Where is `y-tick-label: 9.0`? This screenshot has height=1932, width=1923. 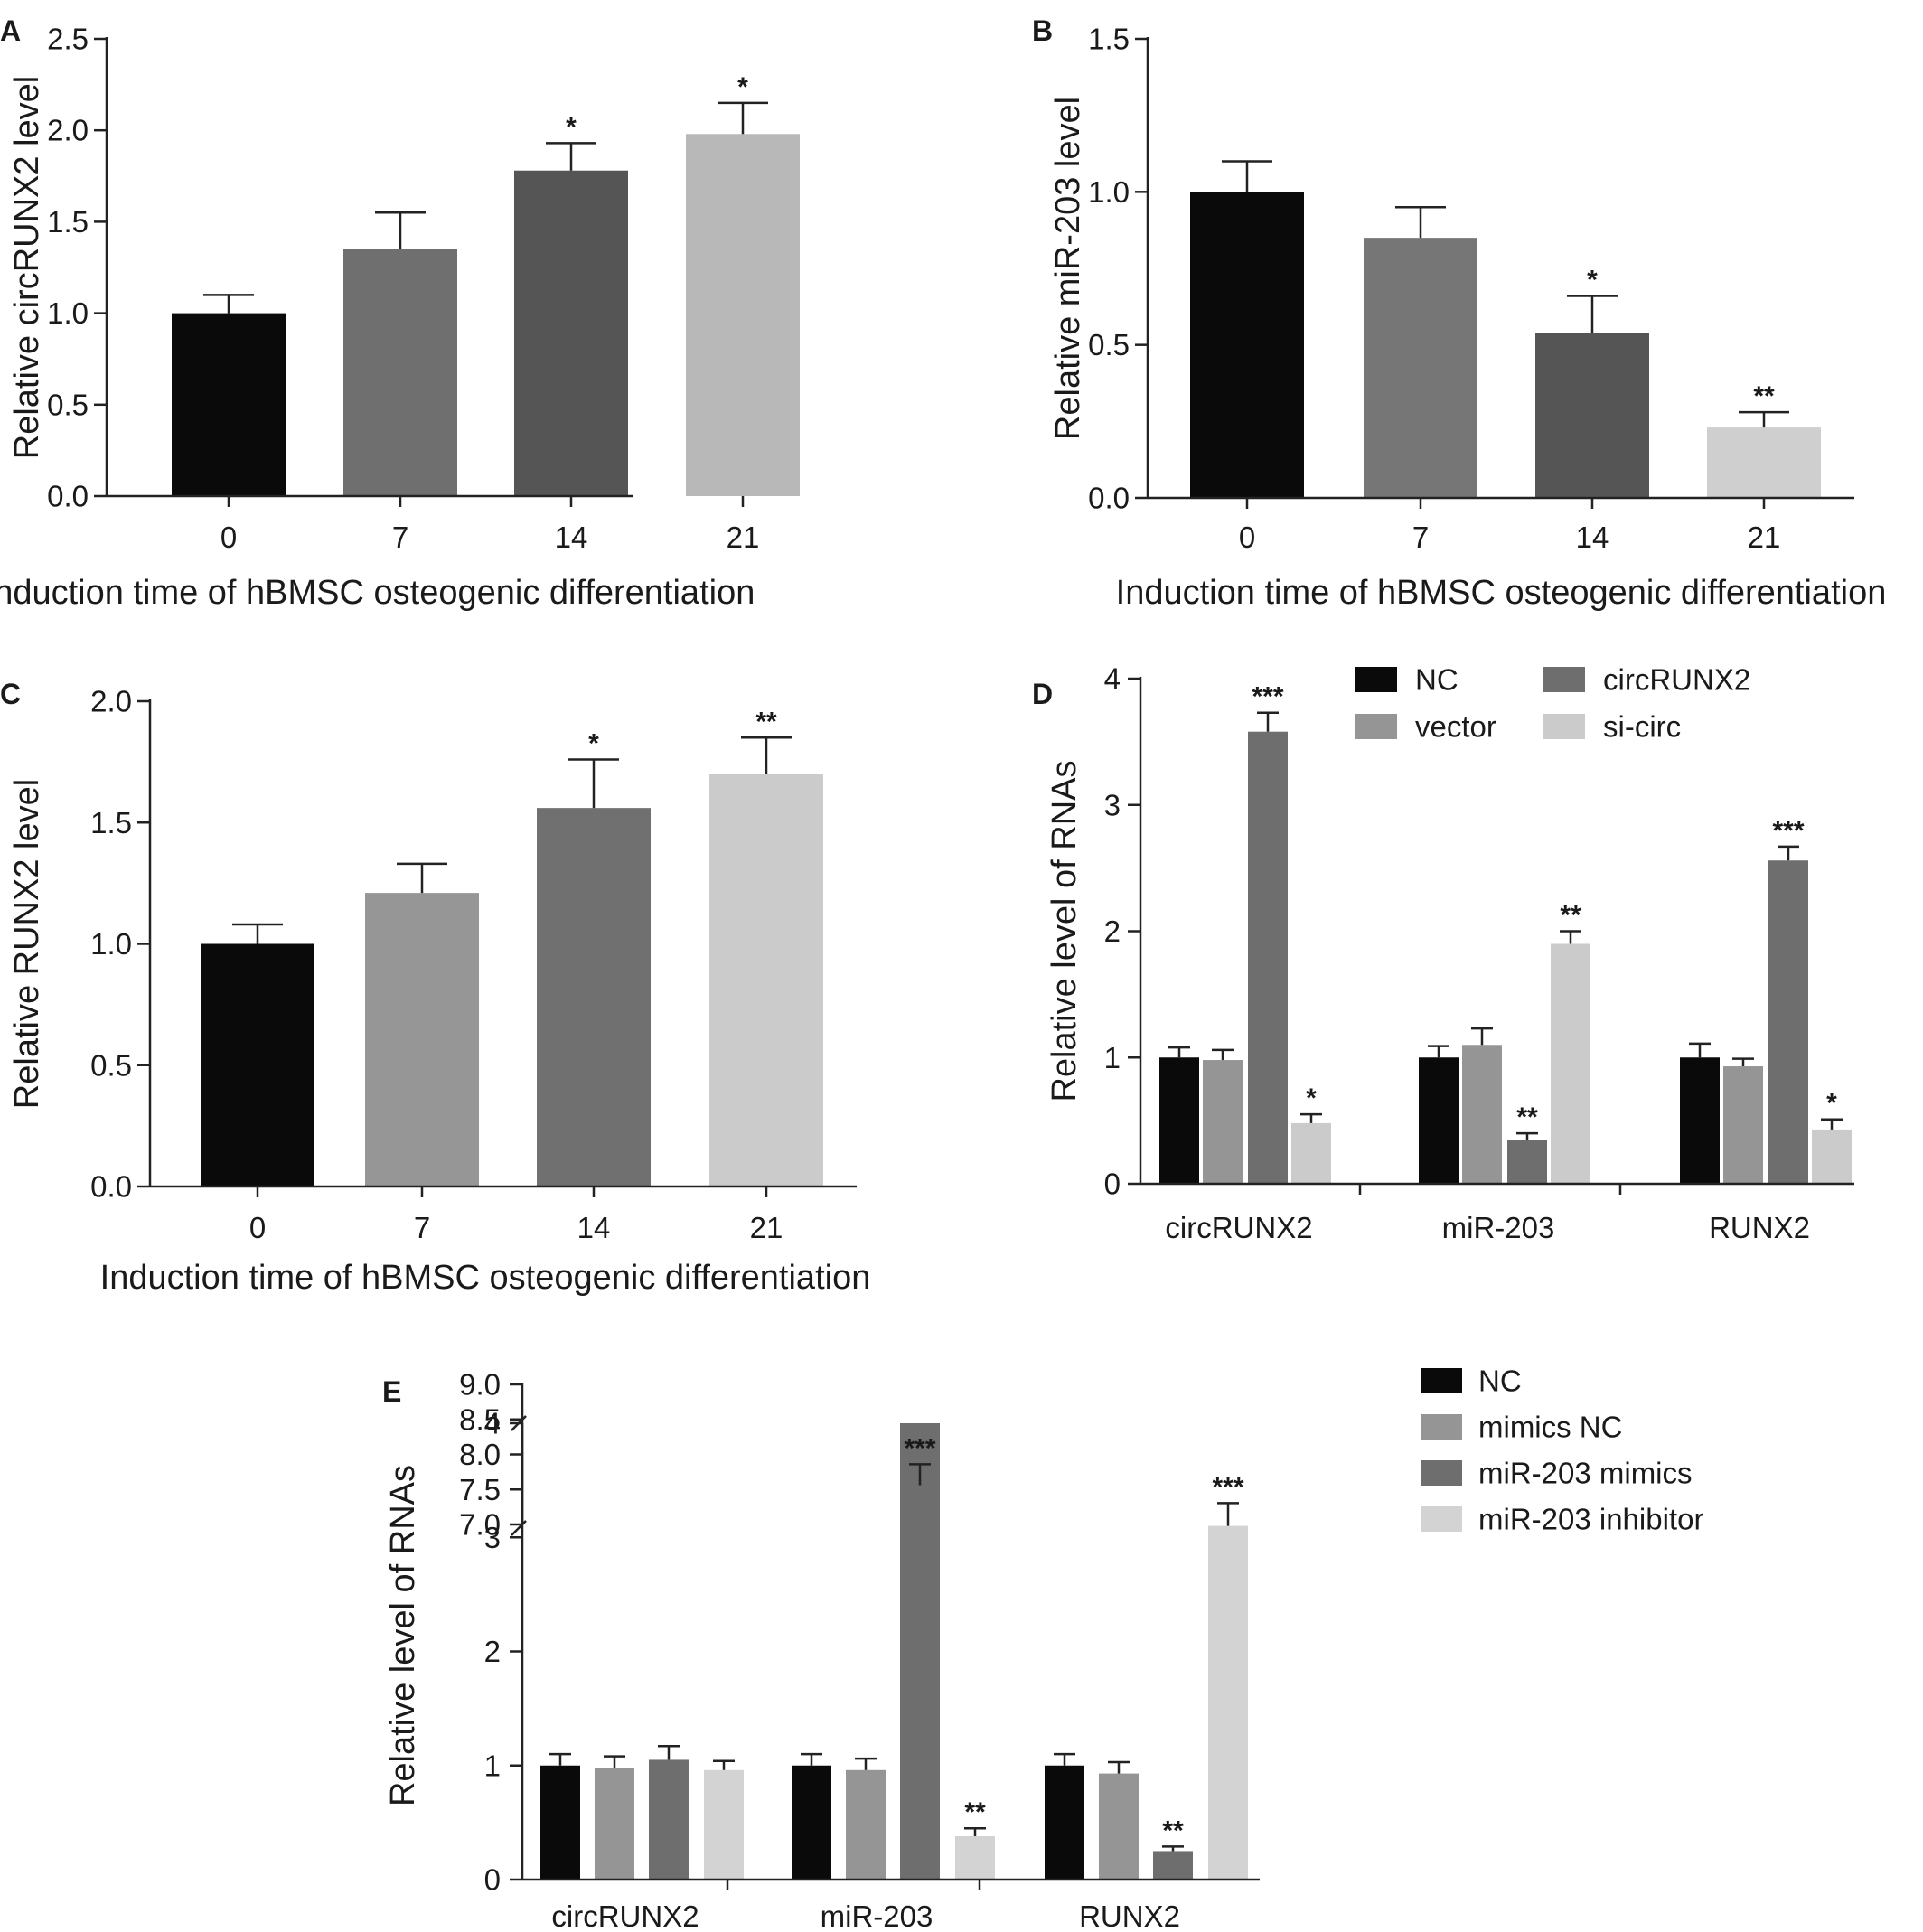 y-tick-label: 9.0 is located at coordinates (480, 1385).